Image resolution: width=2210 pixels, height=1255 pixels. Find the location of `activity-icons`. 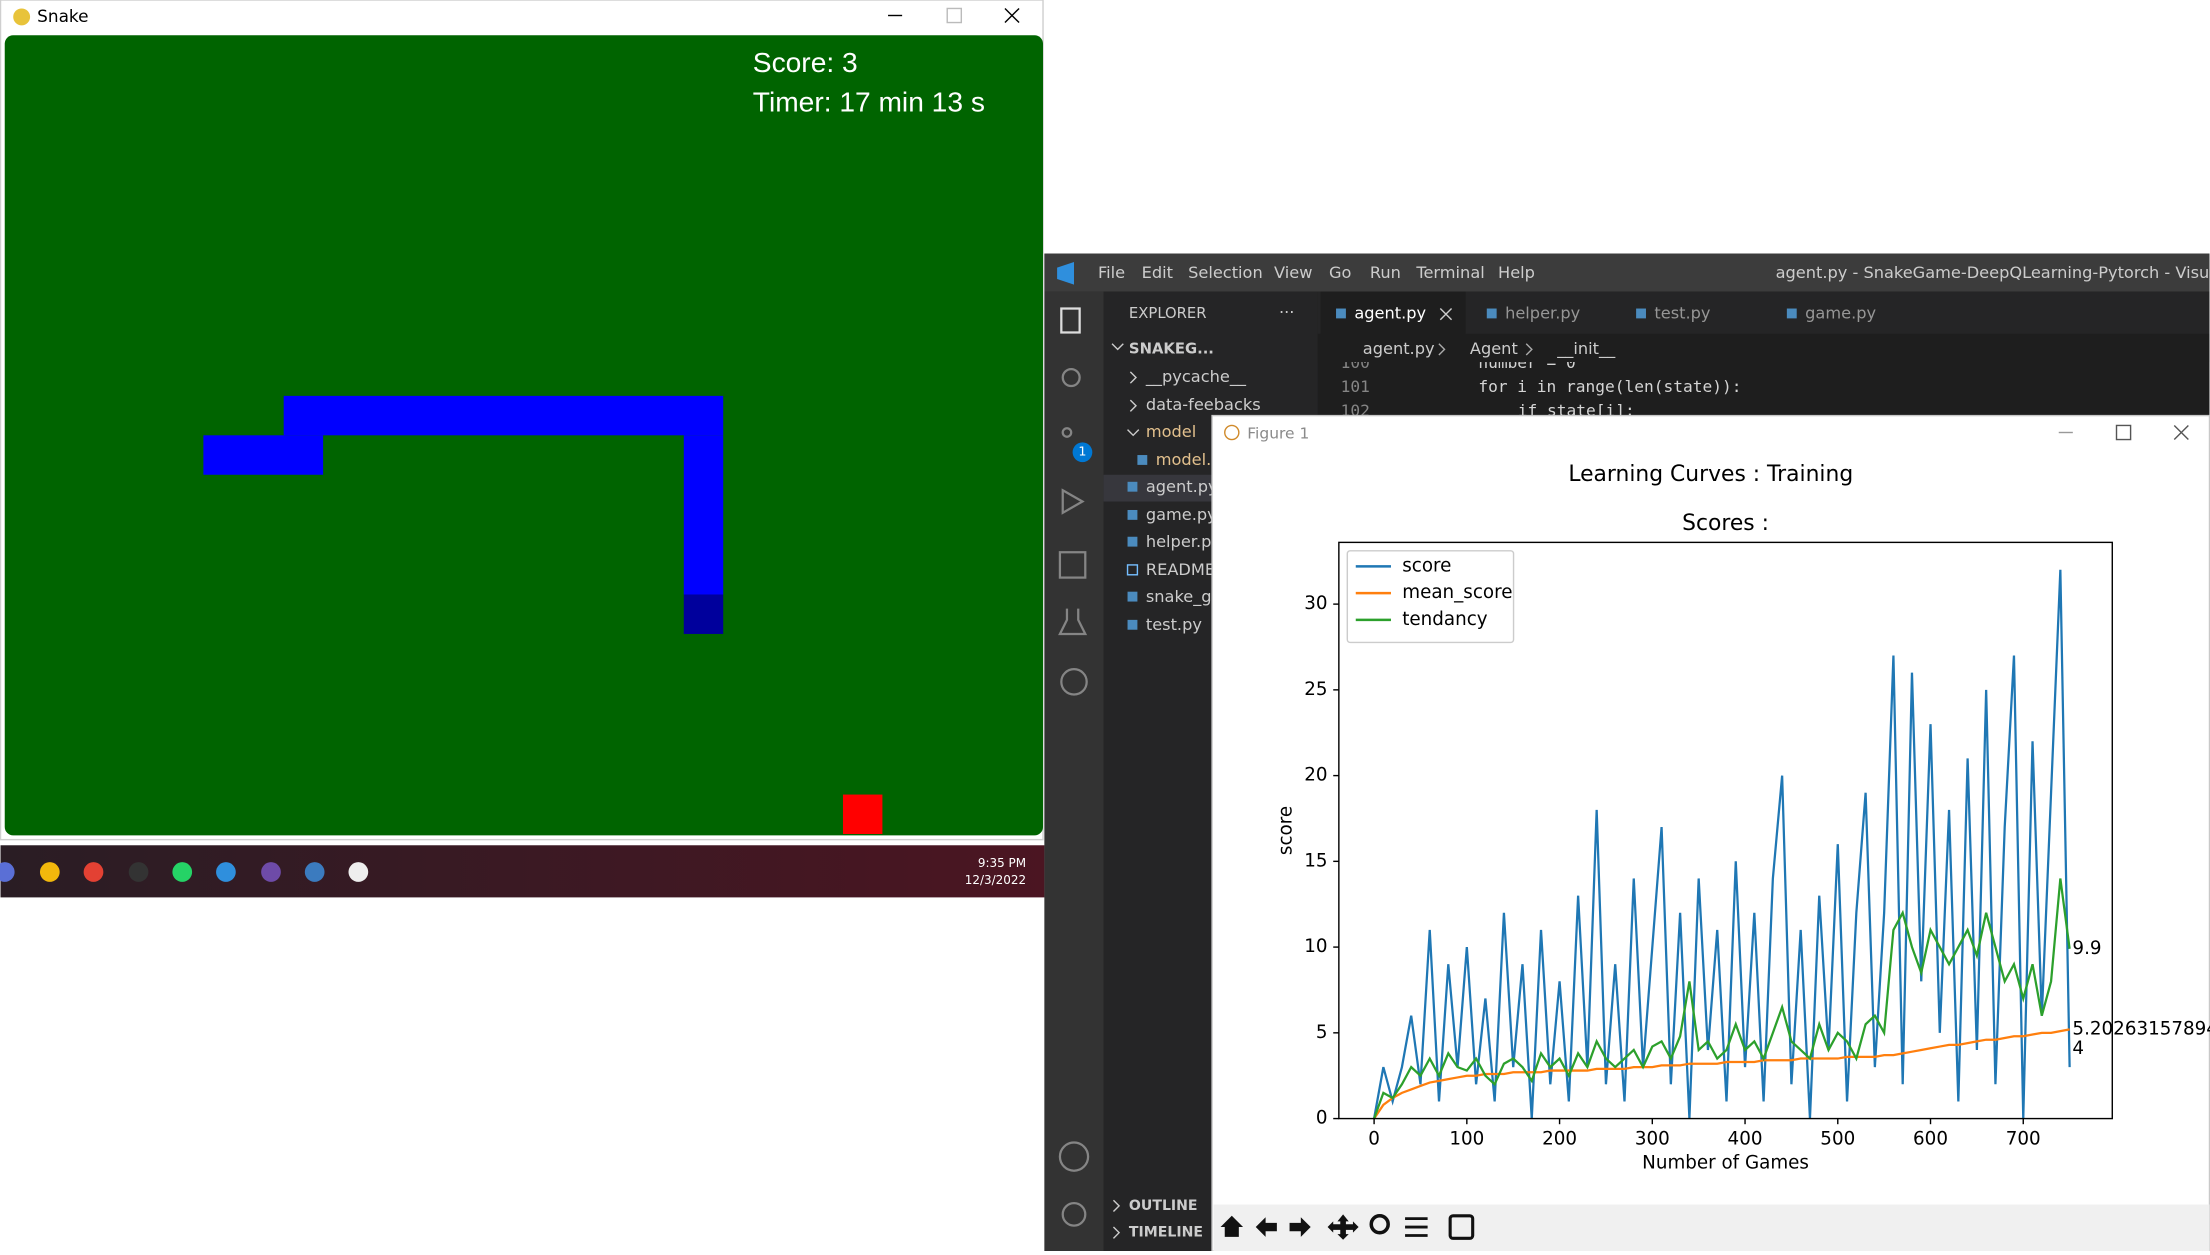

activity-icons is located at coordinates (1074, 767).